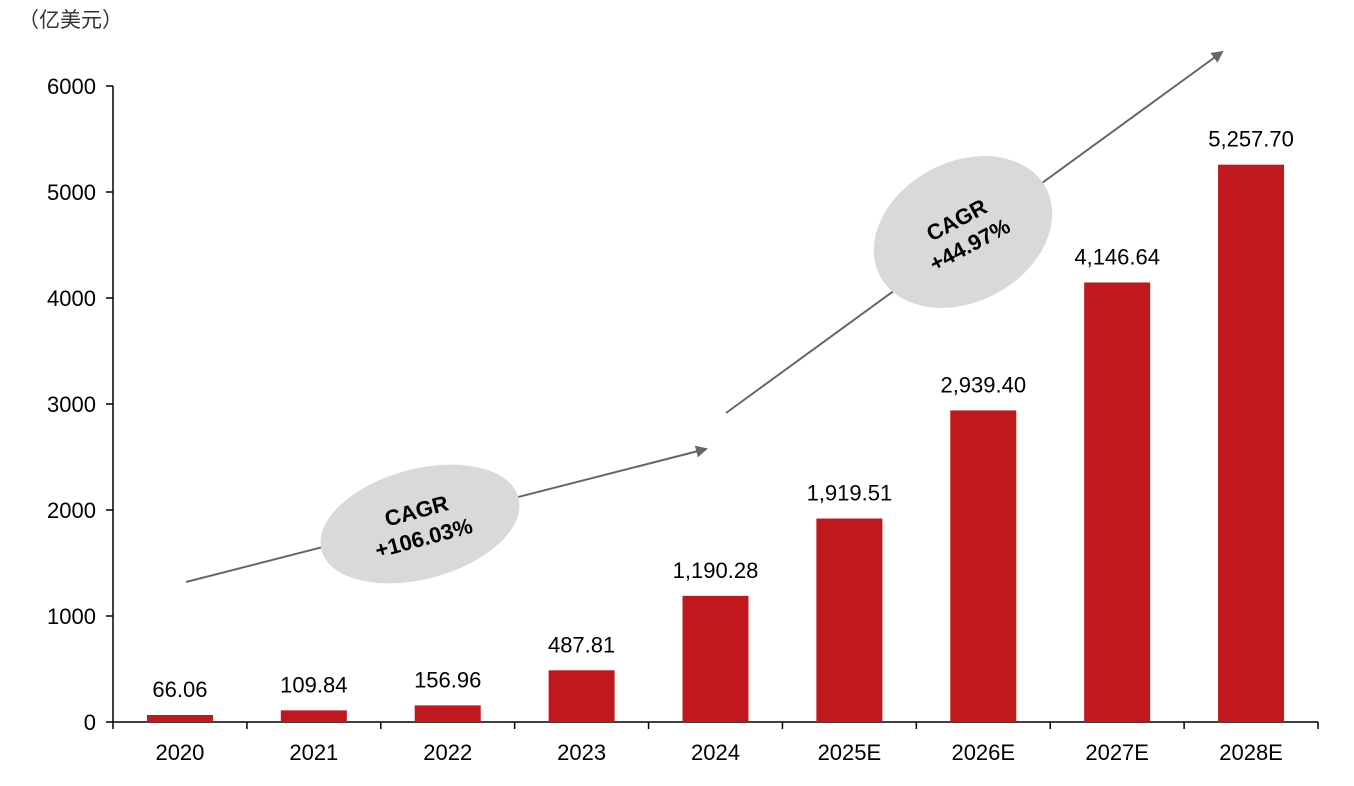 This screenshot has width=1354, height=786. What do you see at coordinates (983, 752) in the screenshot?
I see `x-tick-label: 2026E` at bounding box center [983, 752].